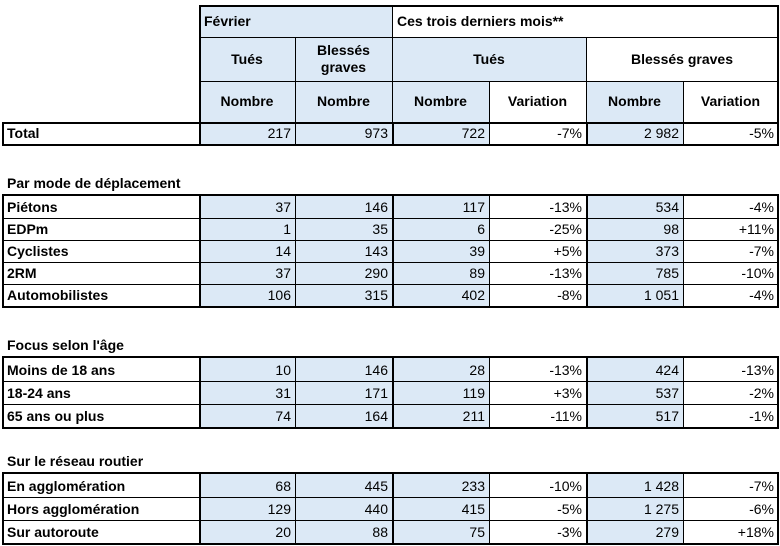  Describe the element at coordinates (634, 273) in the screenshot. I see `value-cell: 785` at that location.